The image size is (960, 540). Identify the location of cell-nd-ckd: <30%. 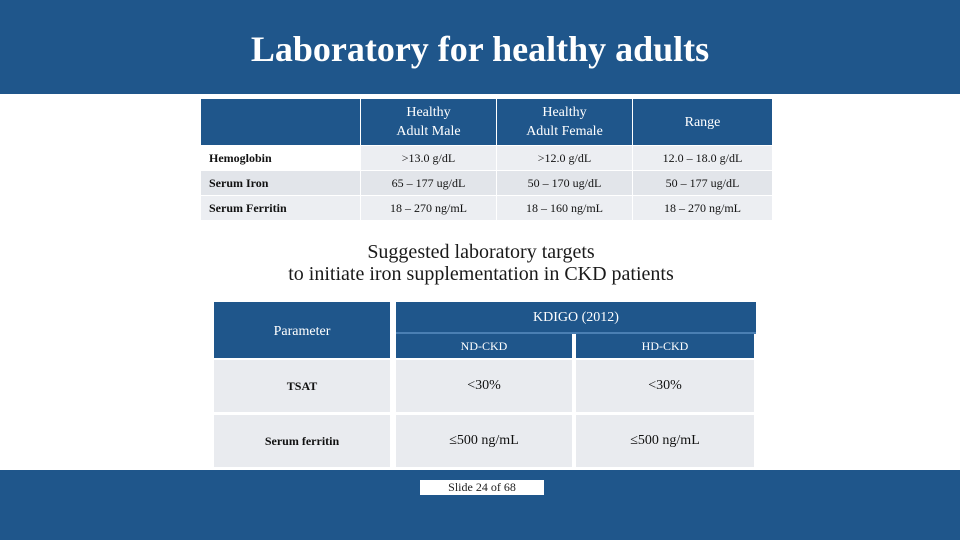
(484, 386).